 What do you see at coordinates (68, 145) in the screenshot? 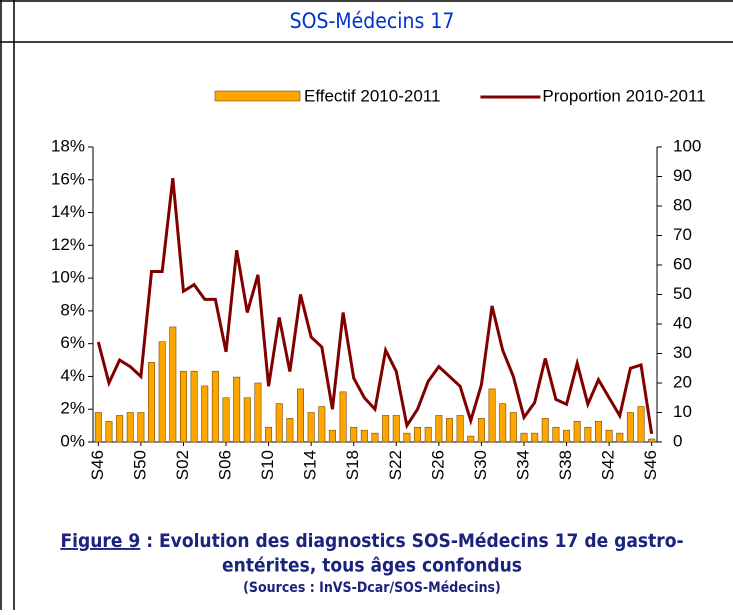
I see `y-tick-label: 18%` at bounding box center [68, 145].